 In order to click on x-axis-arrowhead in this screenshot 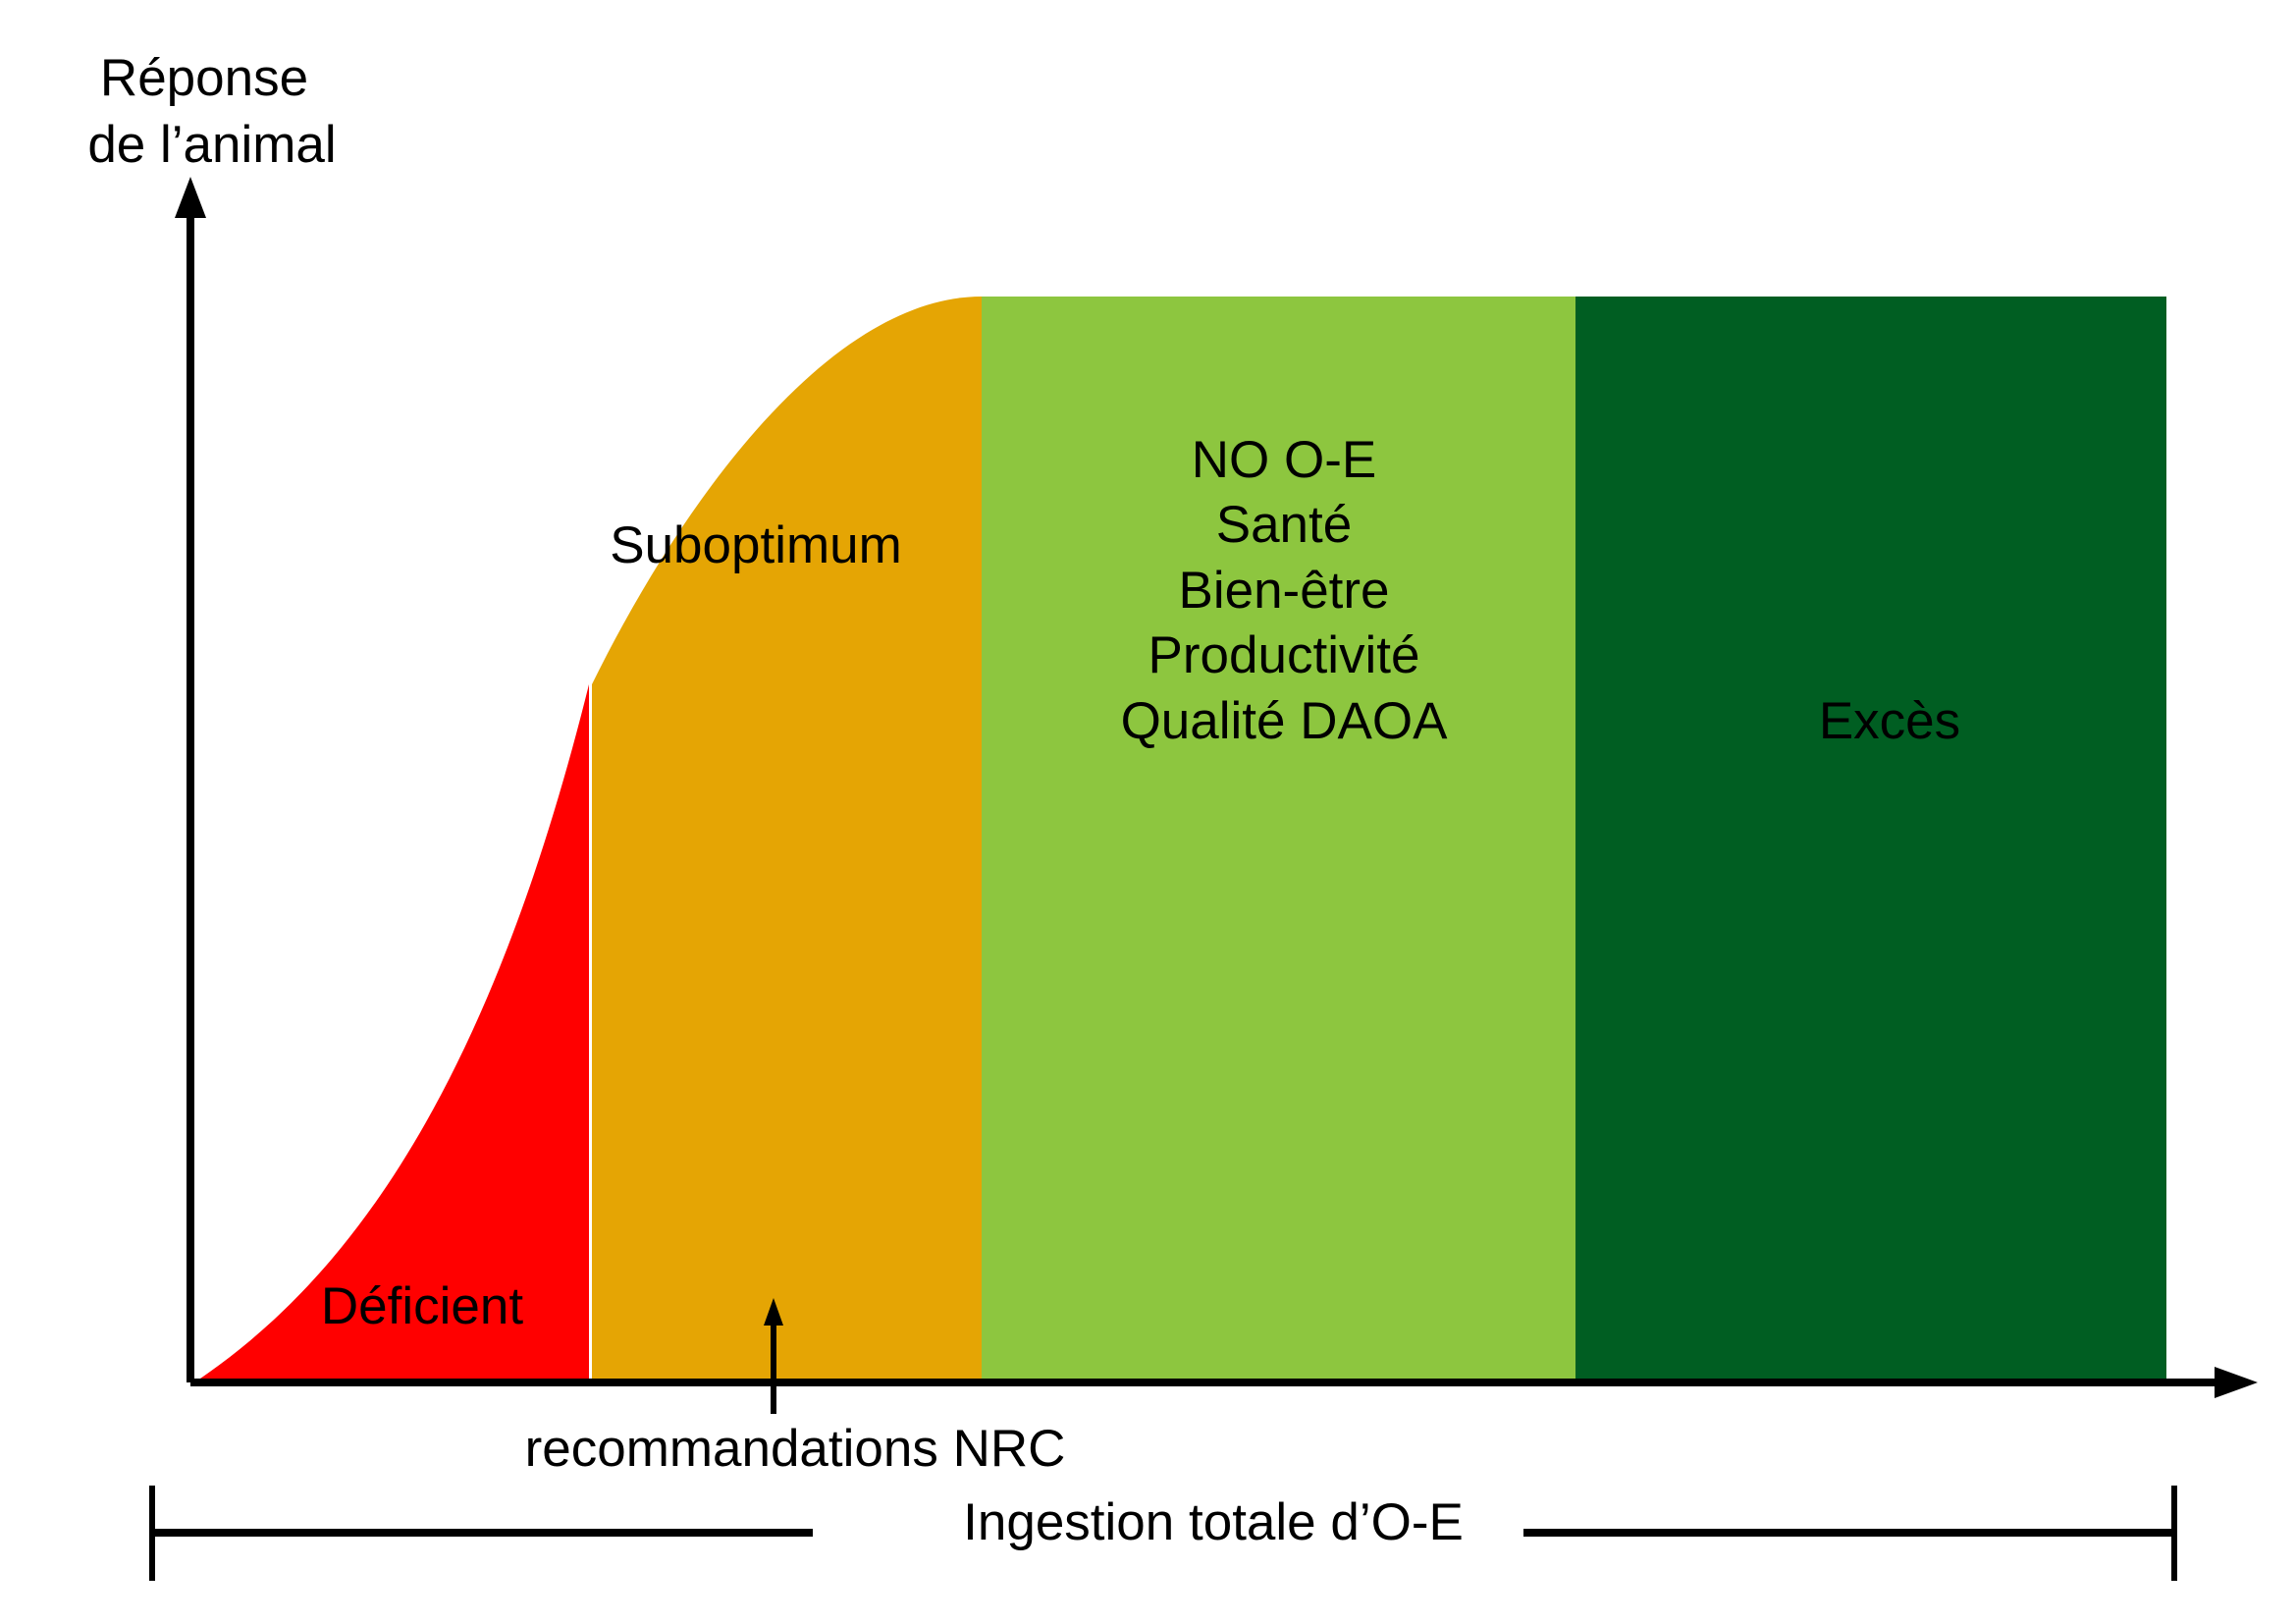, I will do `click(2237, 1382)`.